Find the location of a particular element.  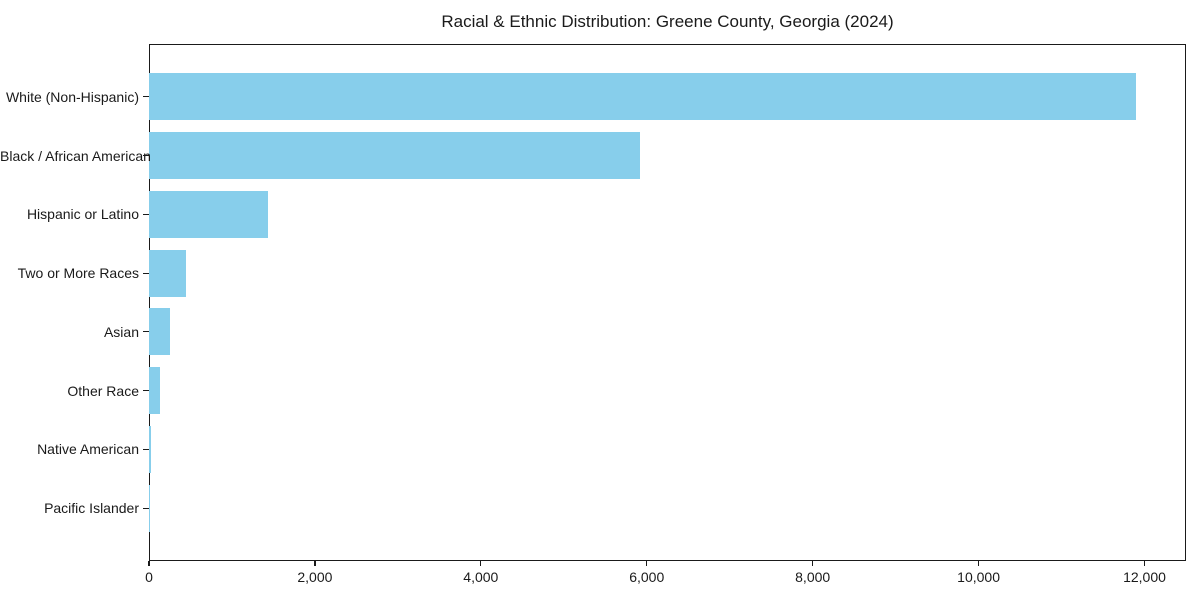

xtick-label-3: 6,000 is located at coordinates (647, 577).